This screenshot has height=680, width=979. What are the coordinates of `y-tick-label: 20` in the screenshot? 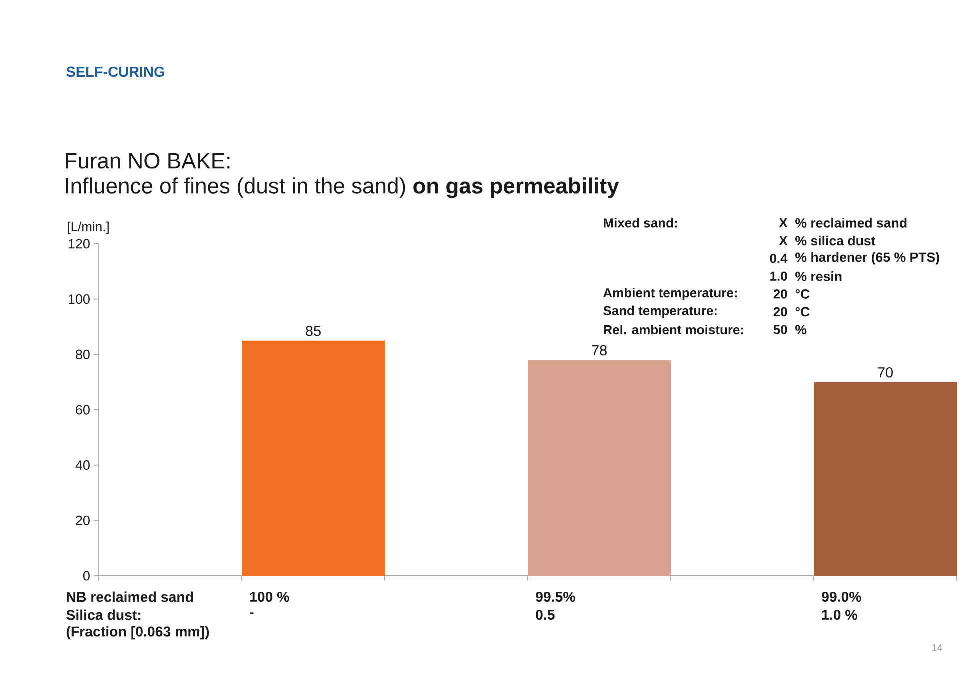 It's located at (83, 521).